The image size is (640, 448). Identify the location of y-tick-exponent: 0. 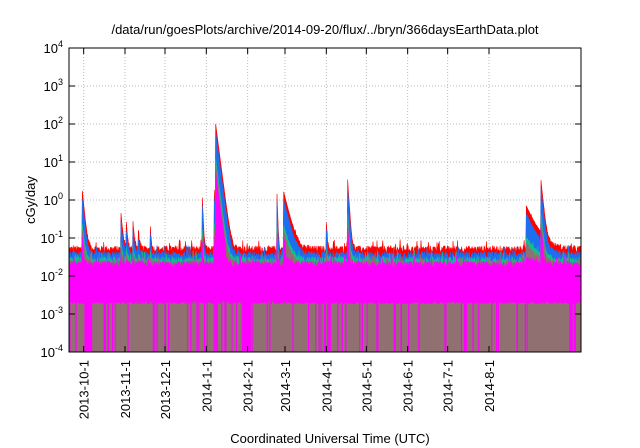
(60, 196).